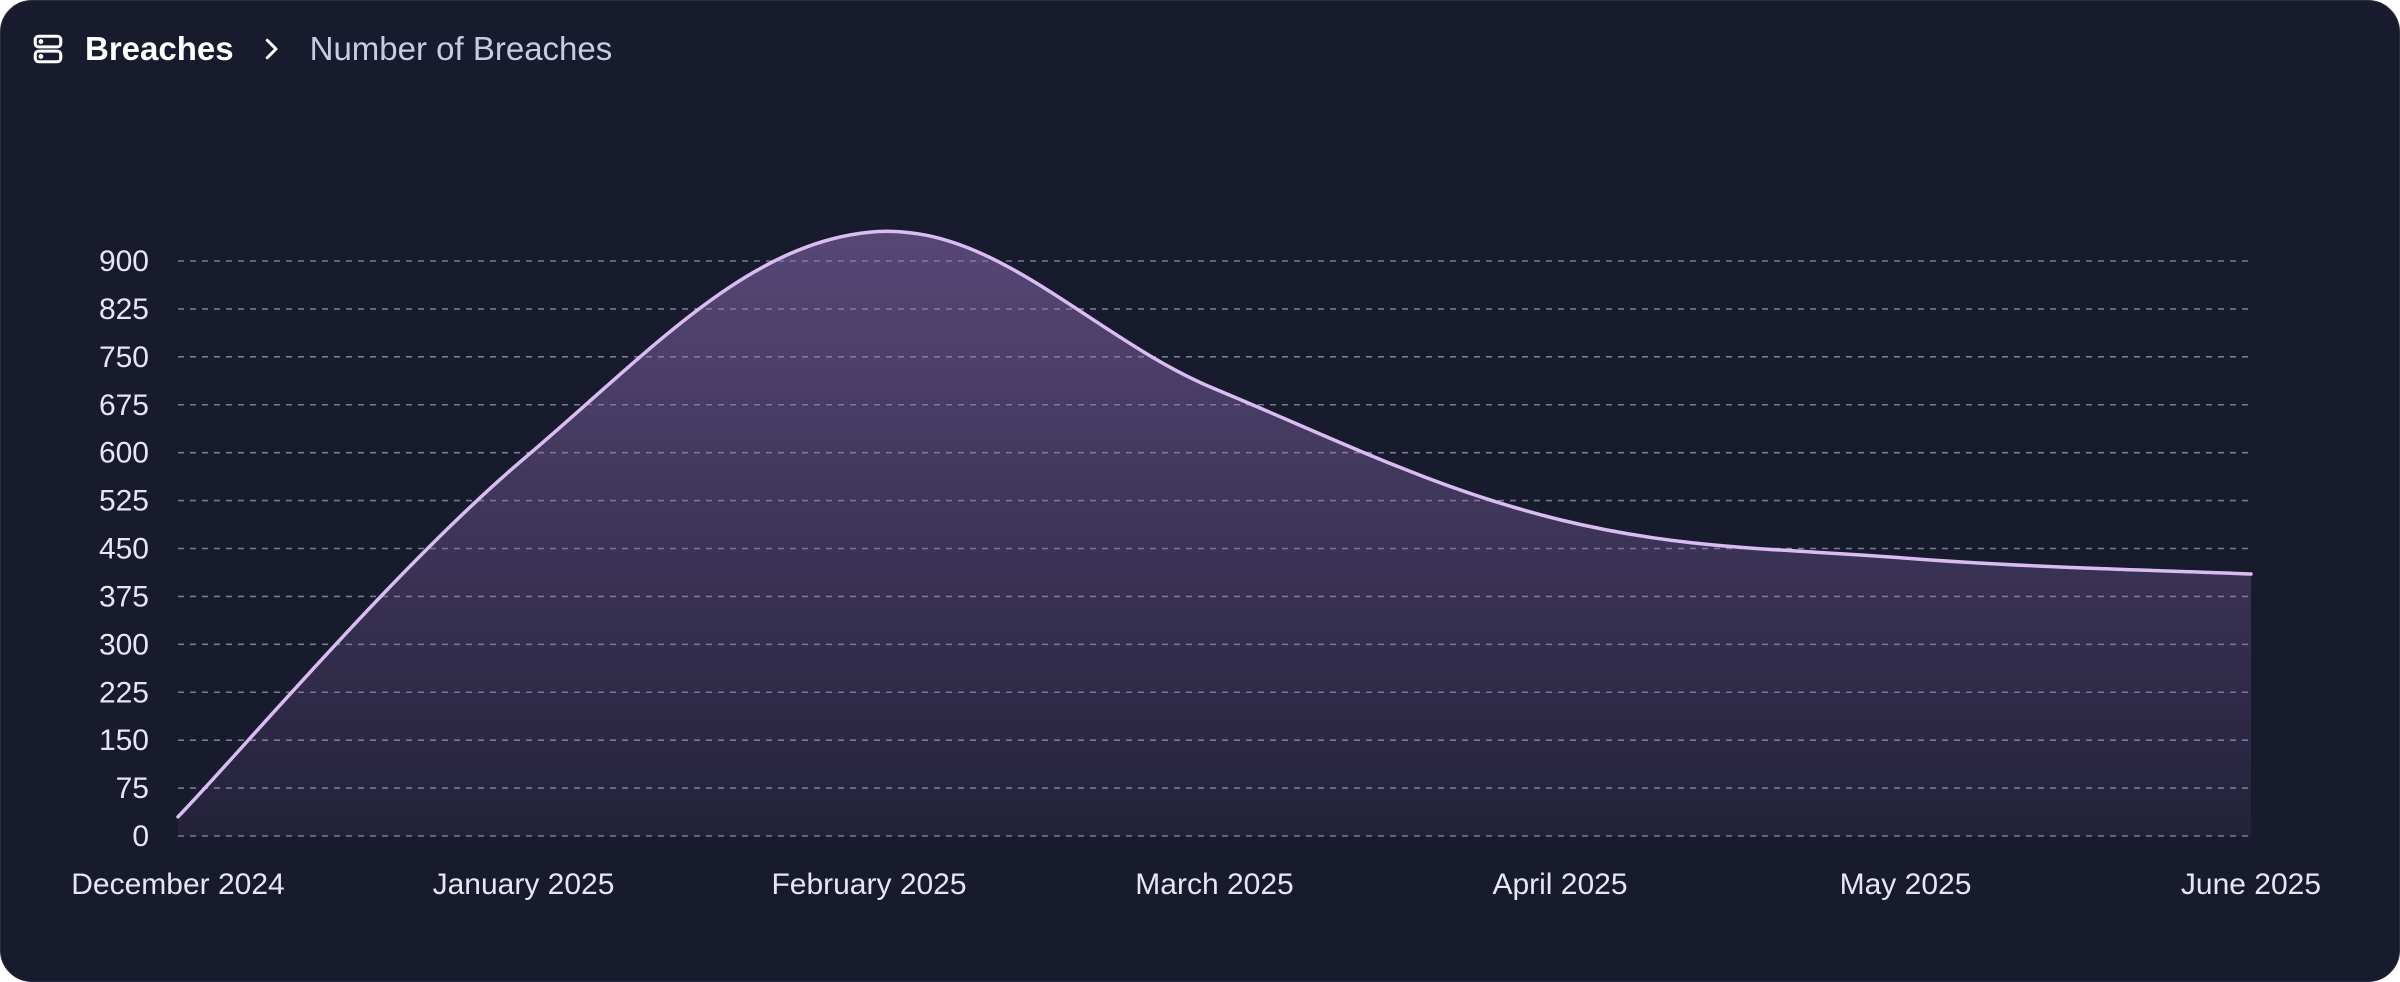 The width and height of the screenshot is (2400, 982). Describe the element at coordinates (124, 740) in the screenshot. I see `y-tick-label: 150` at that location.